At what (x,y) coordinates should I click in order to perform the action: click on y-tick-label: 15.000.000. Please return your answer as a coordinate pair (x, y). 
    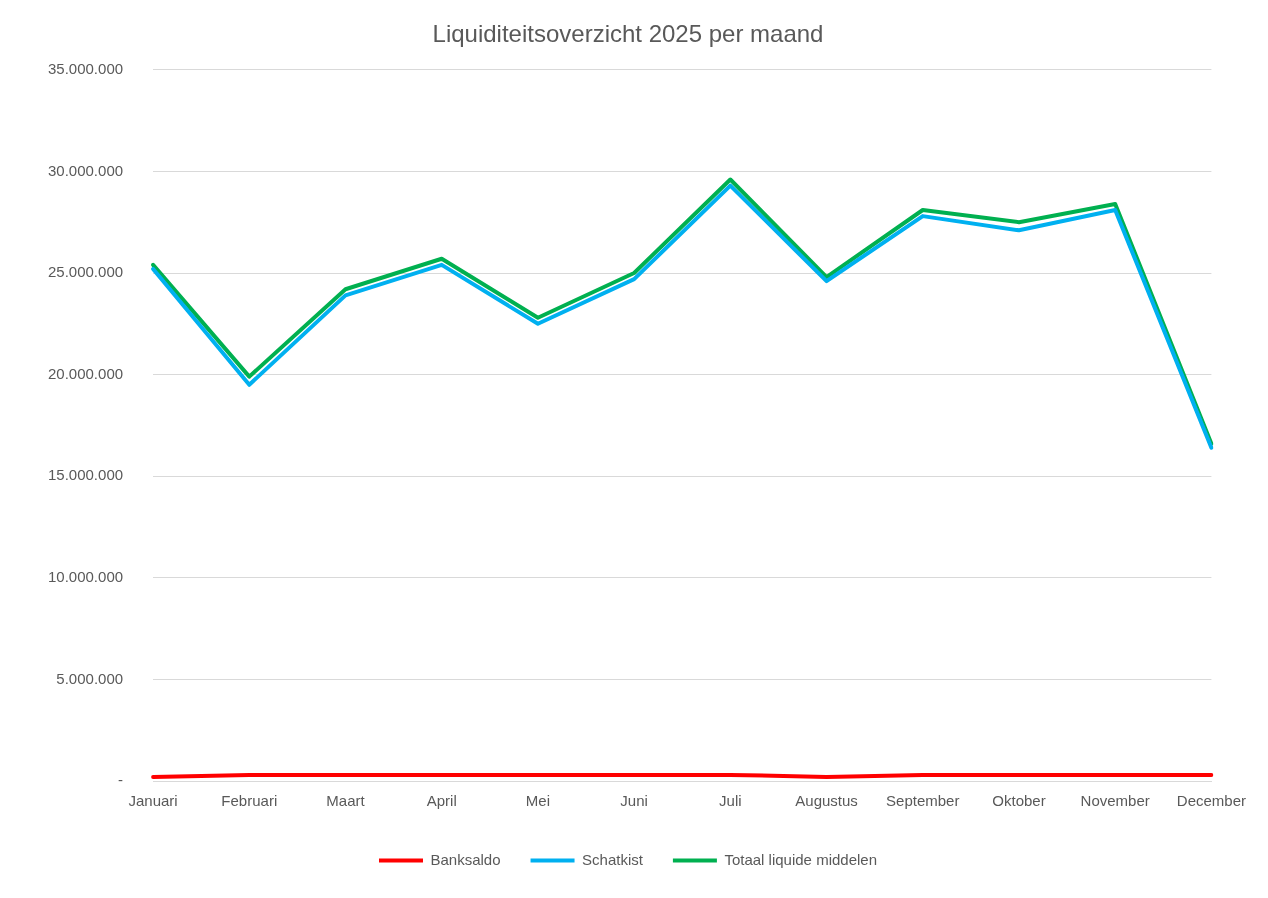
    Looking at the image, I should click on (86, 475).